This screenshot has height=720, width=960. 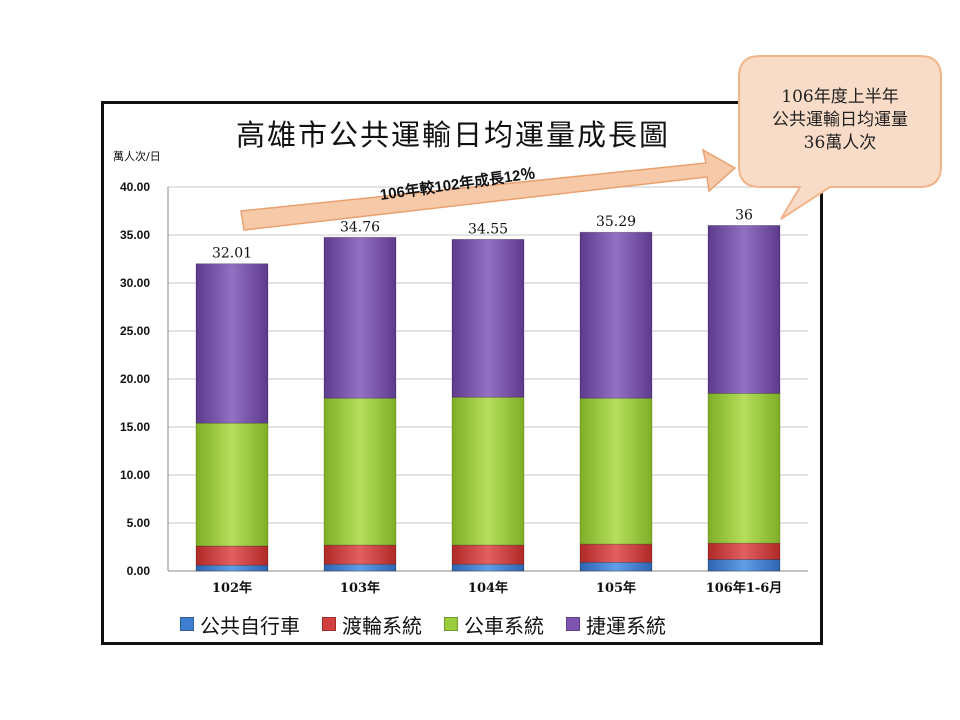 I want to click on callout-bubble, so click(x=840, y=137).